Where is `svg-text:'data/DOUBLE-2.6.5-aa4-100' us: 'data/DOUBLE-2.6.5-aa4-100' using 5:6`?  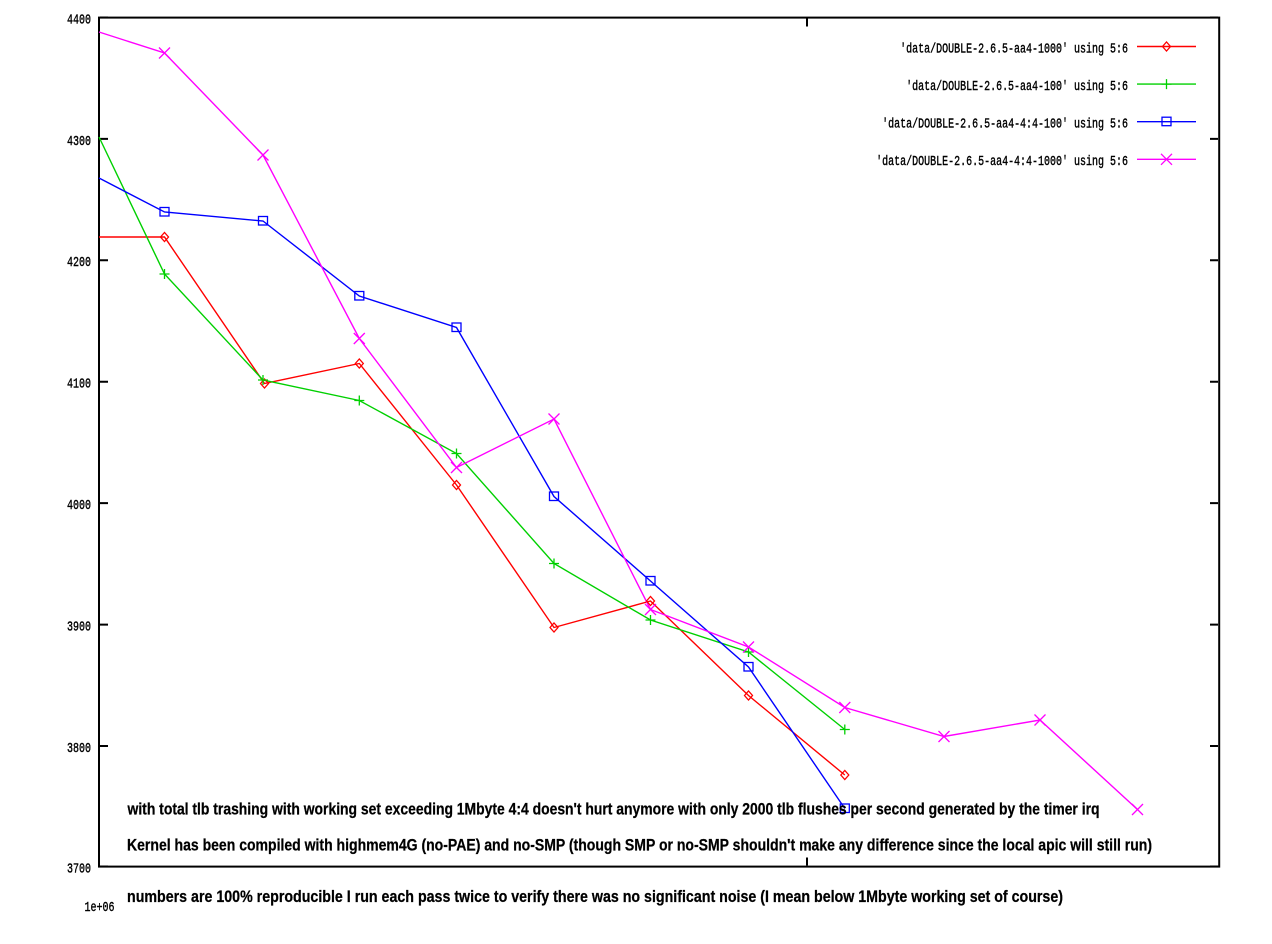 svg-text:'data/DOUBLE-2.6.5-aa4-100' us: 'data/DOUBLE-2.6.5-aa4-100' using 5:6 is located at coordinates (1017, 86).